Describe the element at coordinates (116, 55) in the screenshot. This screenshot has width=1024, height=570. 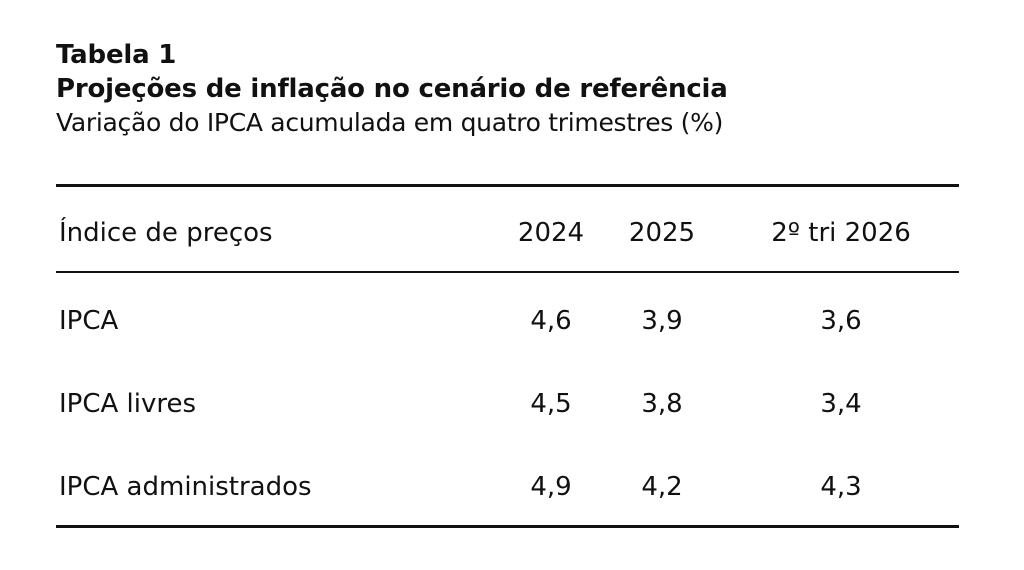
I see `table-label: Tabela 1` at that location.